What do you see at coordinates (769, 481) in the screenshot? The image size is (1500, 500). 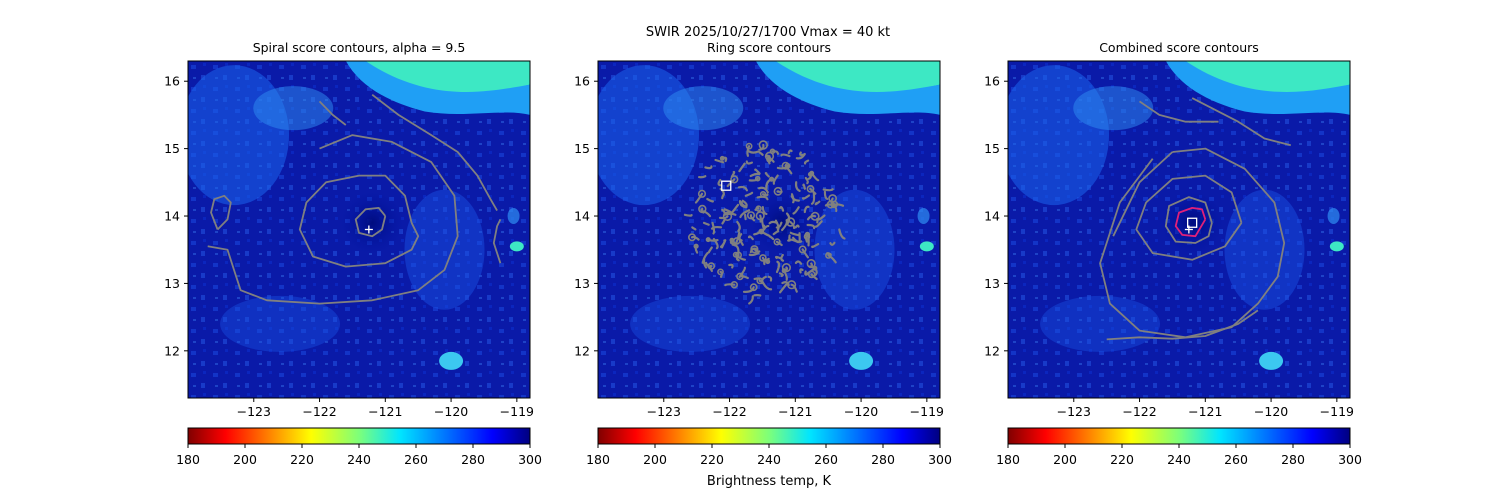 I see `colorbar-label: Brightness temp, K` at bounding box center [769, 481].